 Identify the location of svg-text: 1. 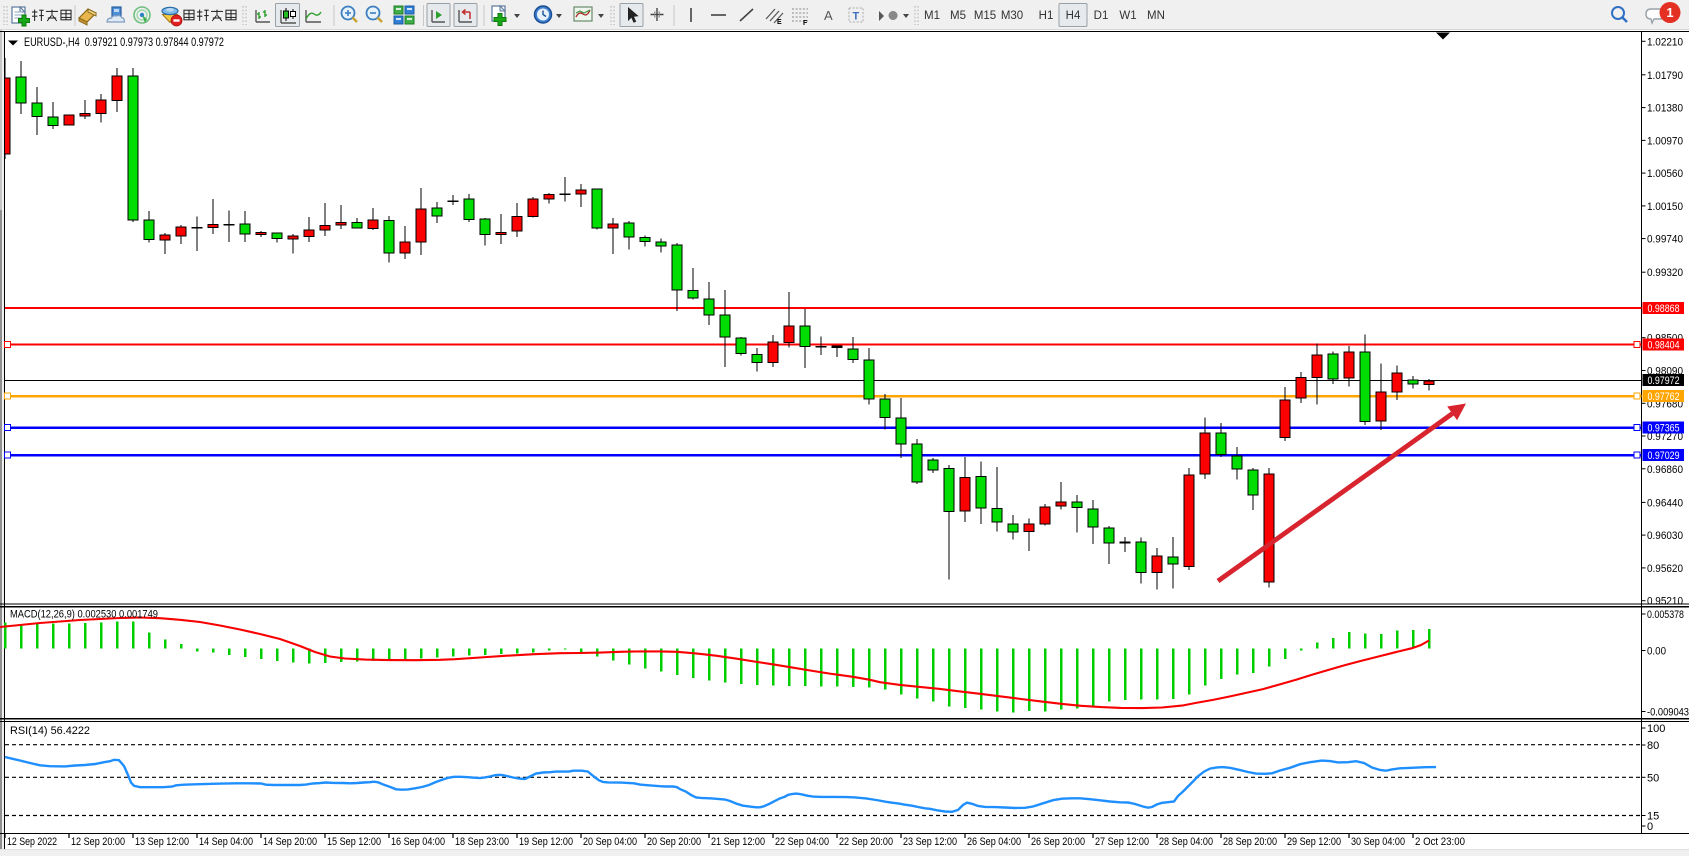
(1669, 12).